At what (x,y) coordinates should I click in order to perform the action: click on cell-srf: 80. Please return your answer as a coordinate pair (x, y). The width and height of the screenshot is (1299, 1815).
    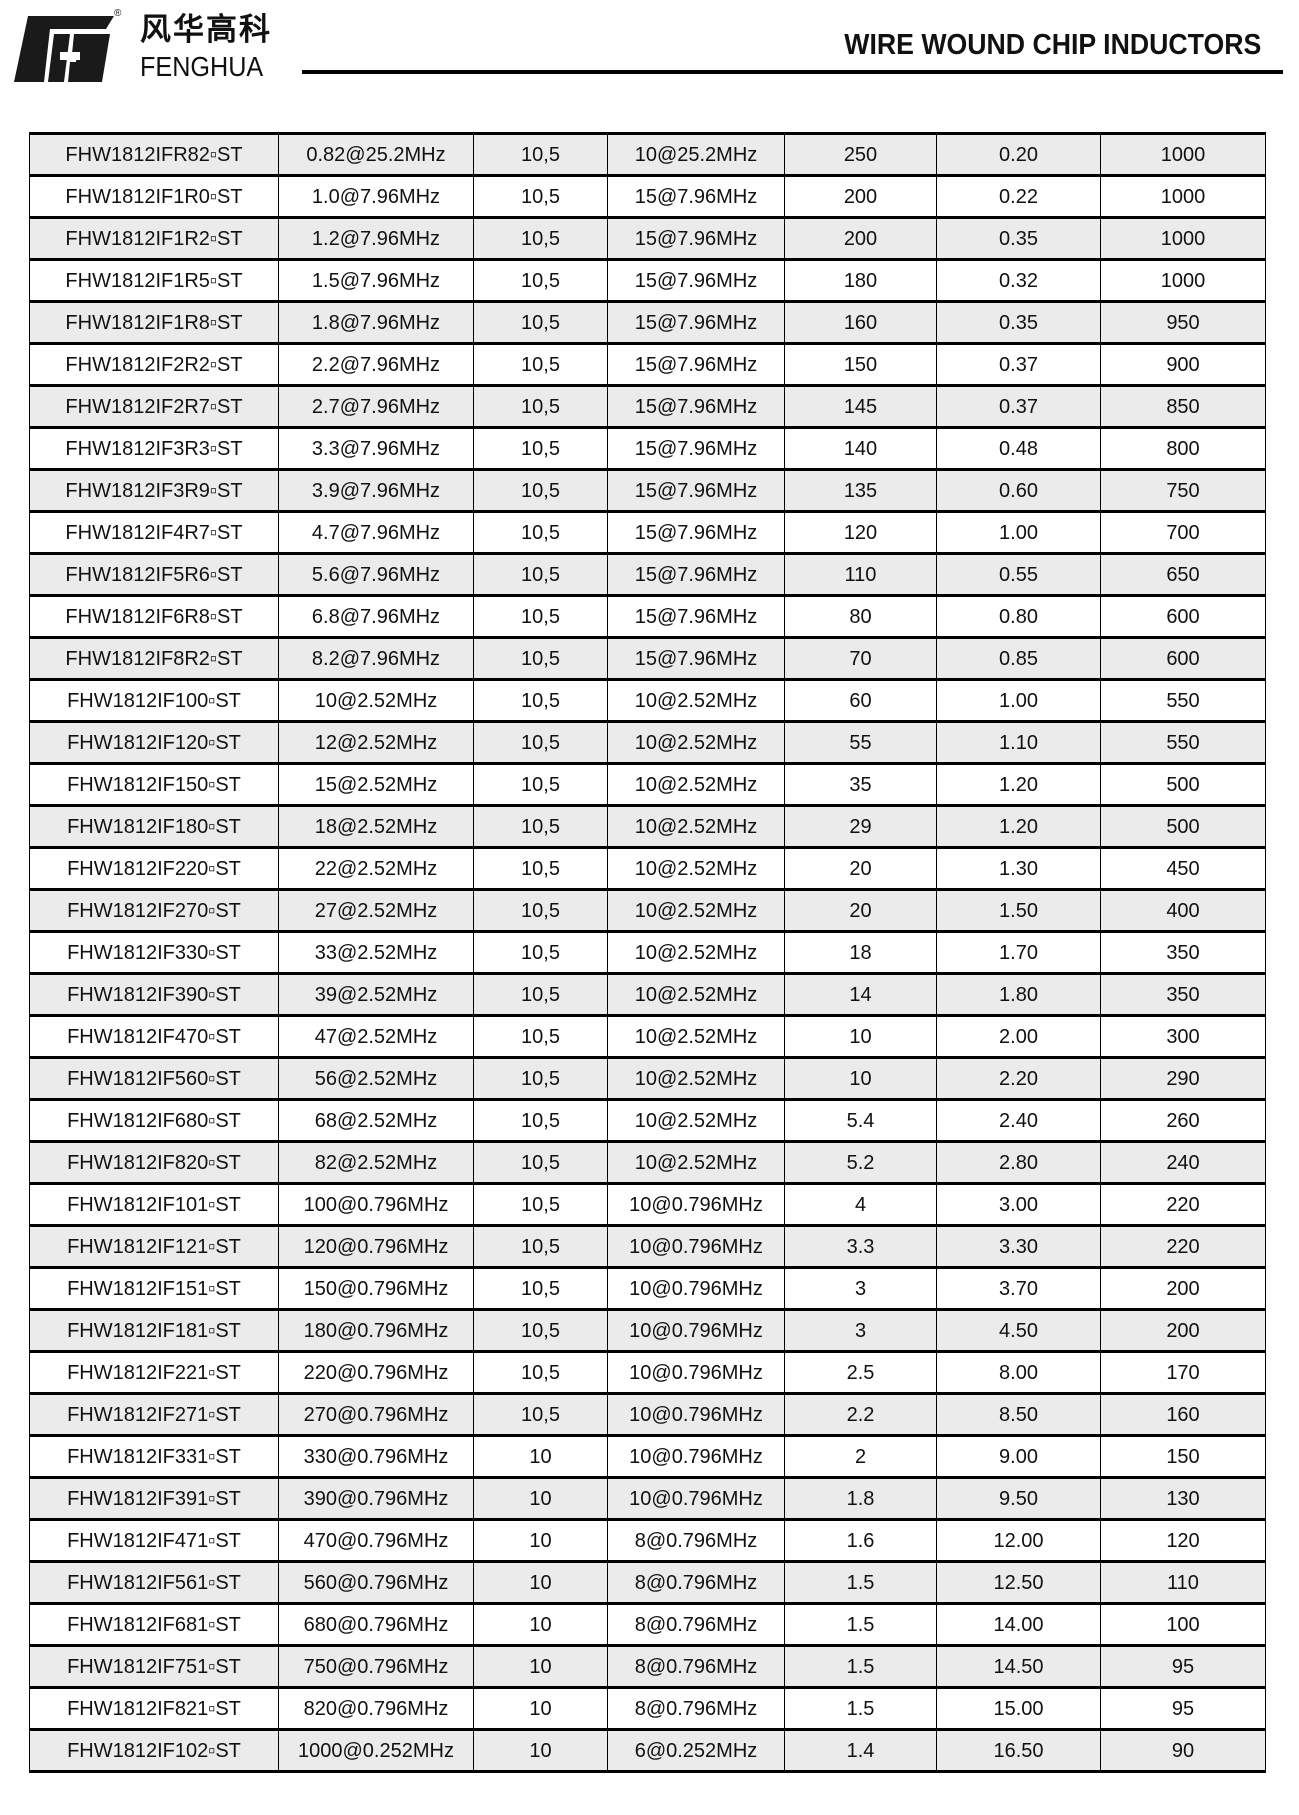
    Looking at the image, I should click on (860, 616).